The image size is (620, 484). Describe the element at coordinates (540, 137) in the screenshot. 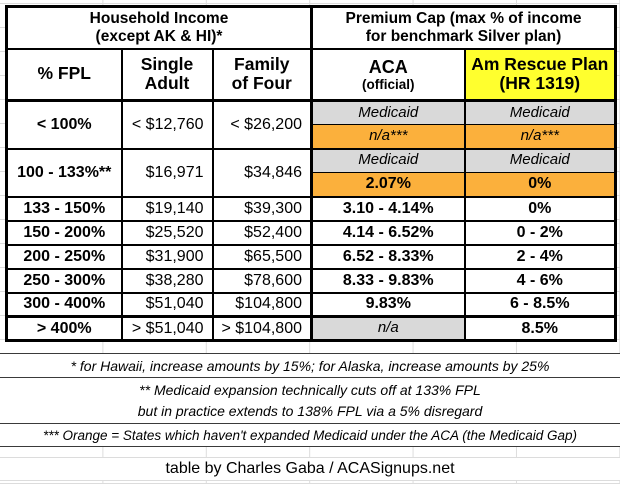

I see `arp-value-cell: n/a***` at that location.